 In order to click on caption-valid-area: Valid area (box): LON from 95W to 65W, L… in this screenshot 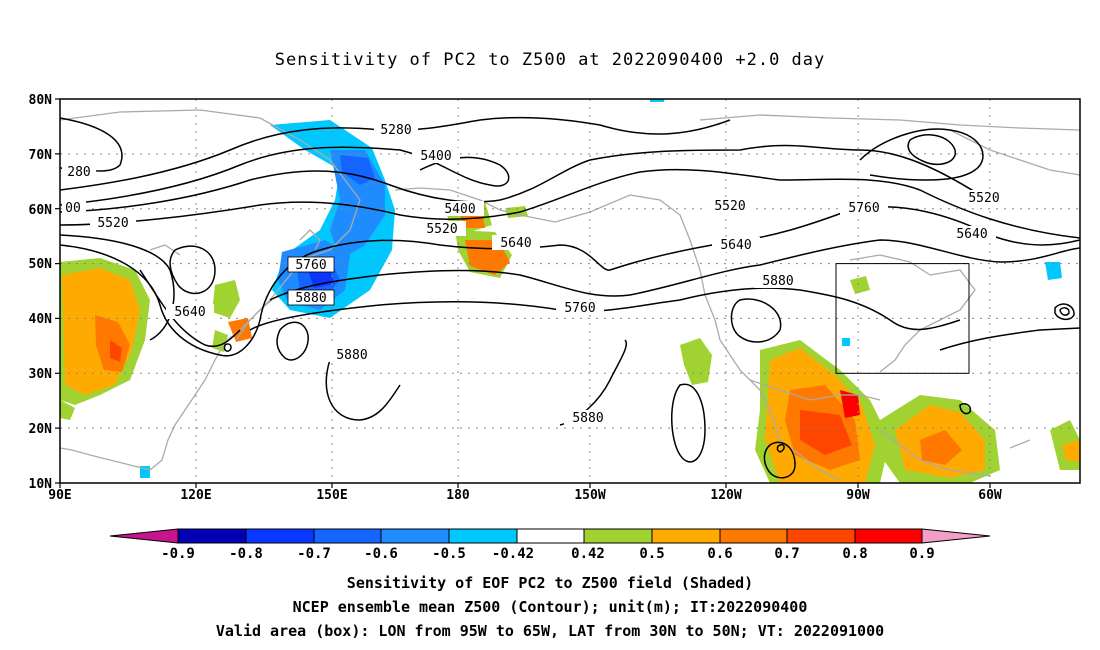, I will do `click(550, 631)`.